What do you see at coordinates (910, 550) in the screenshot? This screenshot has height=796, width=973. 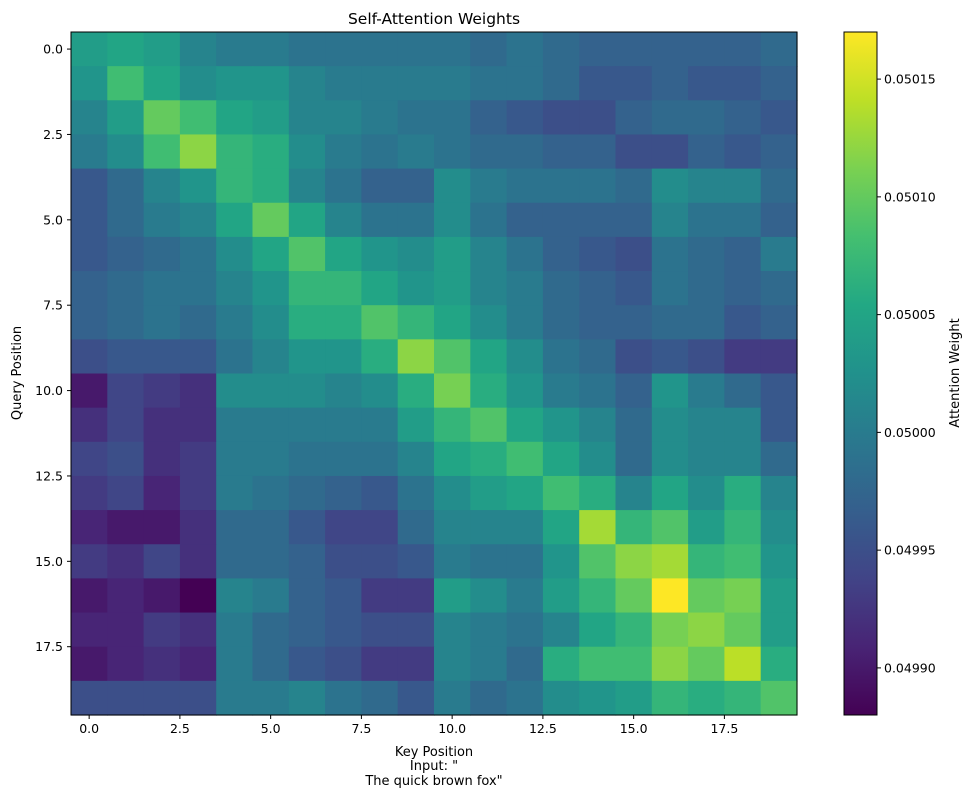 I see `colorbar-tick-label: 0.04995` at bounding box center [910, 550].